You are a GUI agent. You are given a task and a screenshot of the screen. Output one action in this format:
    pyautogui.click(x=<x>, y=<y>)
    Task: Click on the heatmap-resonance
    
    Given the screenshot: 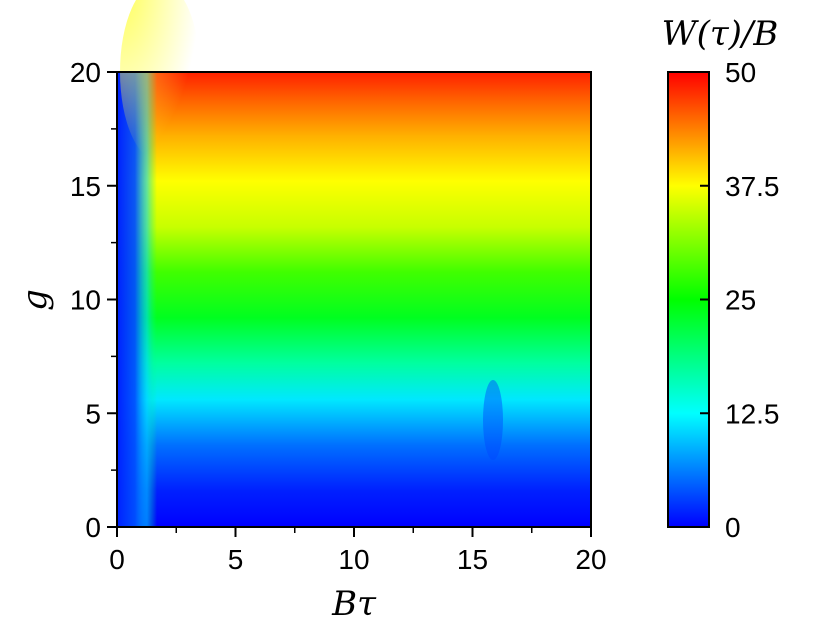 What is the action you would take?
    pyautogui.click(x=493, y=420)
    